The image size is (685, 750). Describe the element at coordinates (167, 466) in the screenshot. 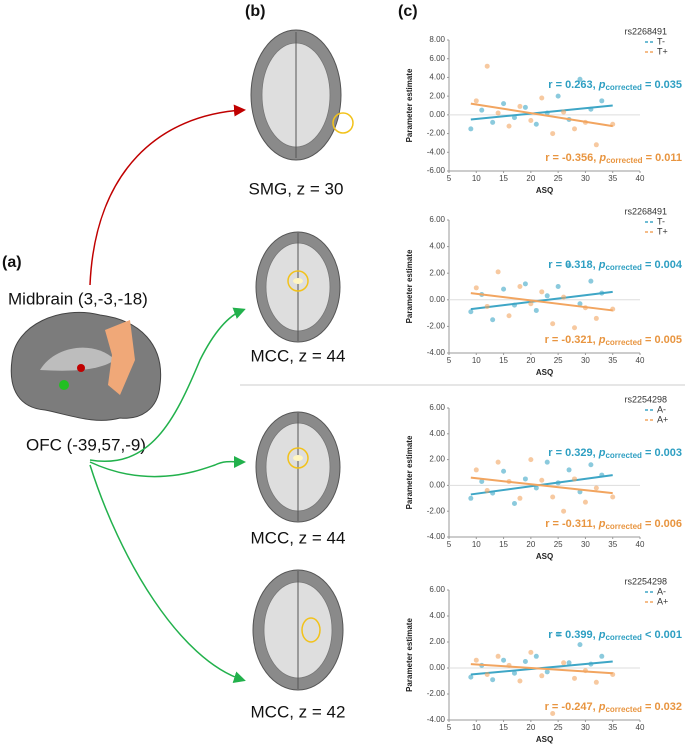

I see `arrow` at that location.